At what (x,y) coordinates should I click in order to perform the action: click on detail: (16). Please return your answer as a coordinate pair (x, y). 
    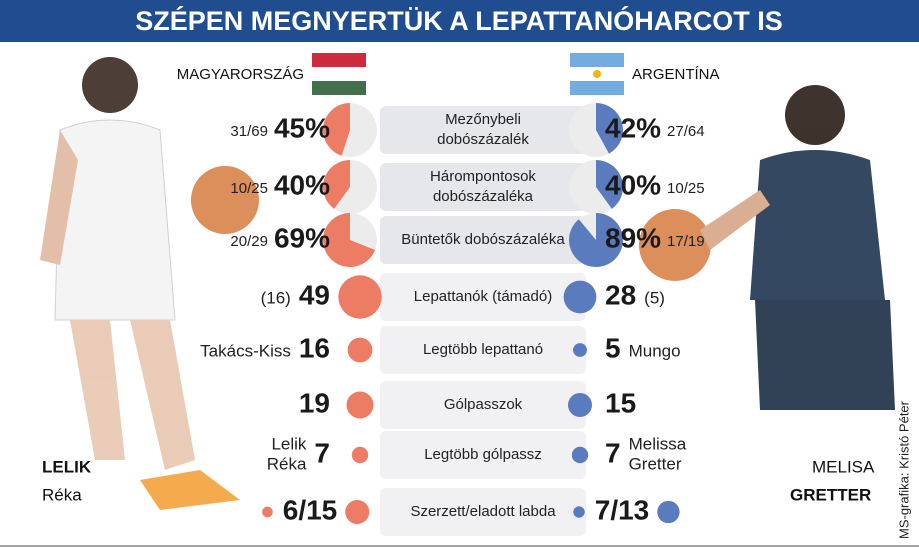
    Looking at the image, I should click on (276, 297).